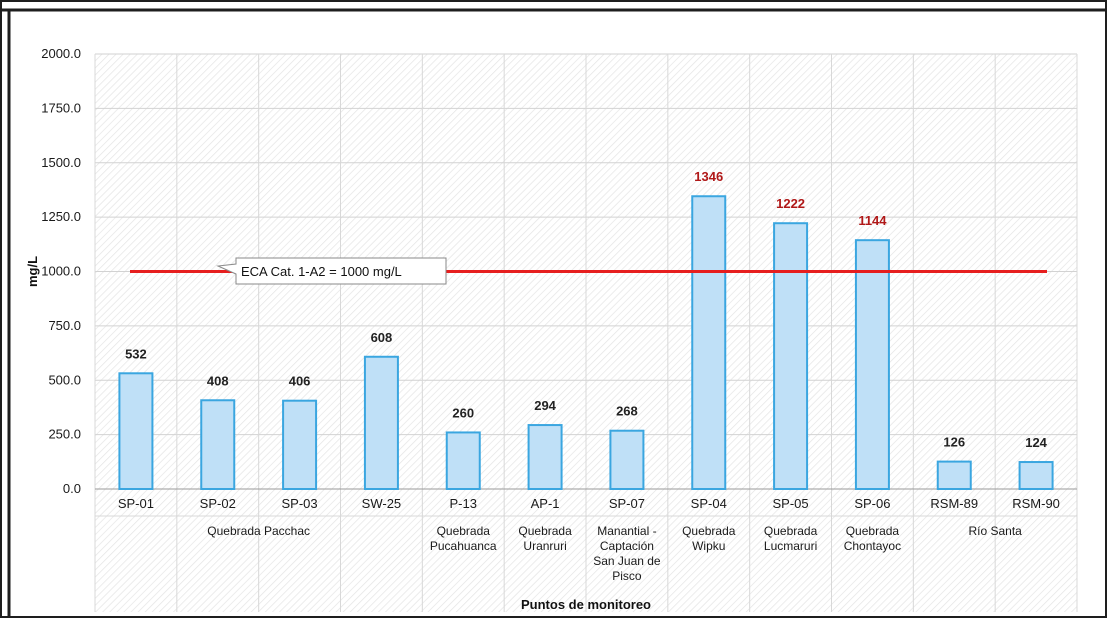 This screenshot has width=1107, height=618. I want to click on y-tick-label: 2000.0, so click(61, 53).